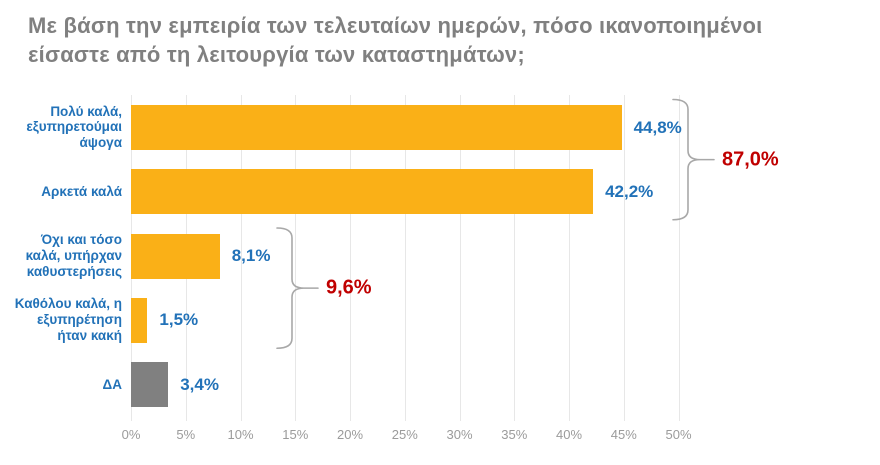 The image size is (880, 465). Describe the element at coordinates (657, 127) in the screenshot. I see `value-label: 44,8%` at that location.